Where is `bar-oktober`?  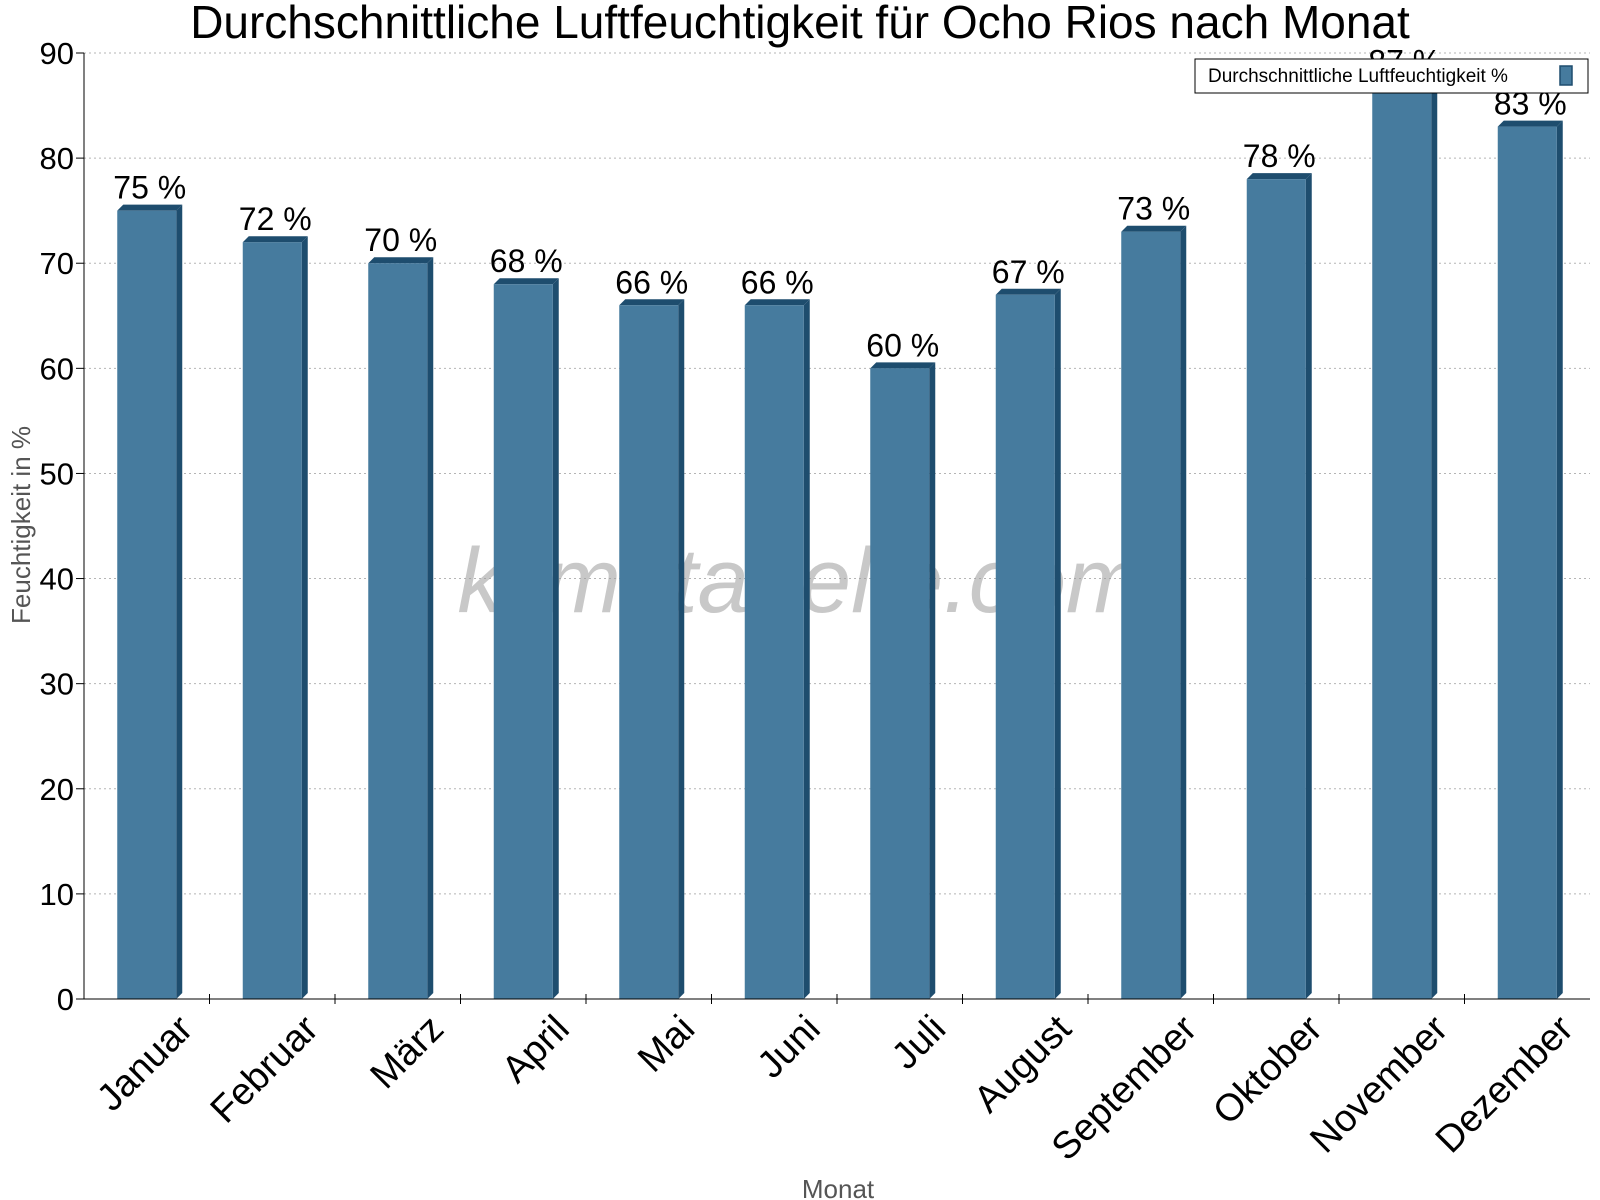 bar-oktober is located at coordinates (1279, 586).